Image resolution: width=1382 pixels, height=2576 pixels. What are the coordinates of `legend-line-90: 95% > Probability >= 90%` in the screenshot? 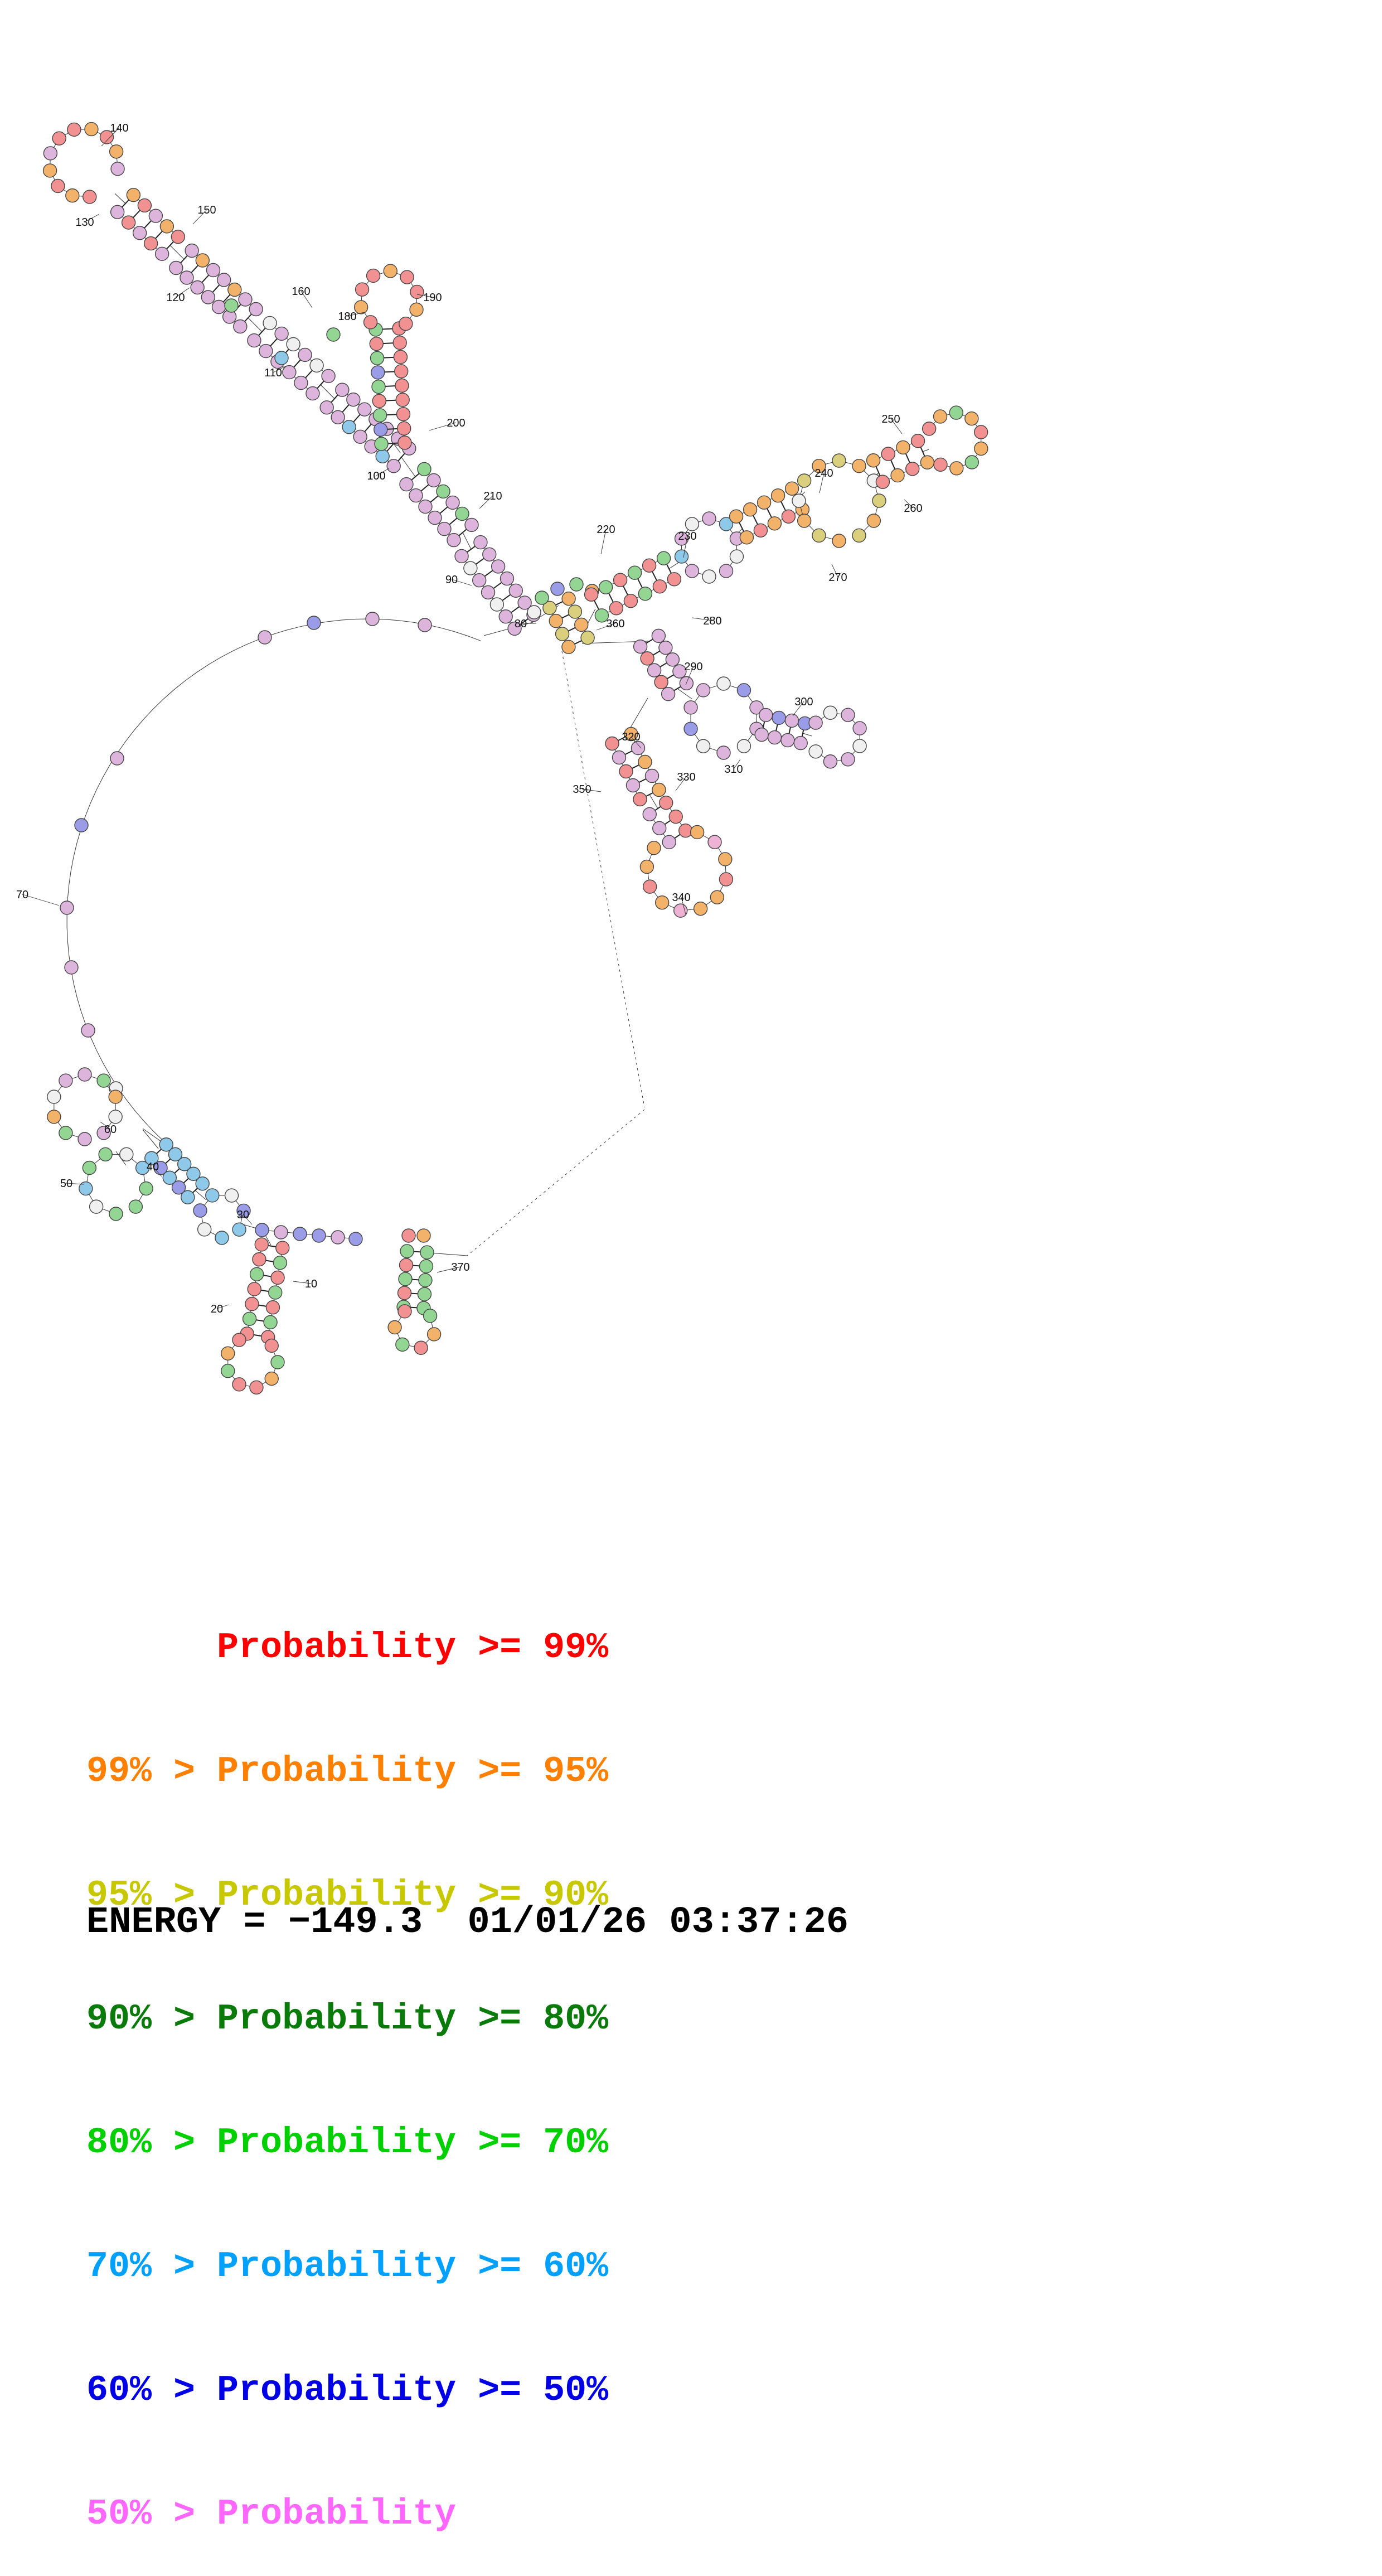 It's located at (347, 1896).